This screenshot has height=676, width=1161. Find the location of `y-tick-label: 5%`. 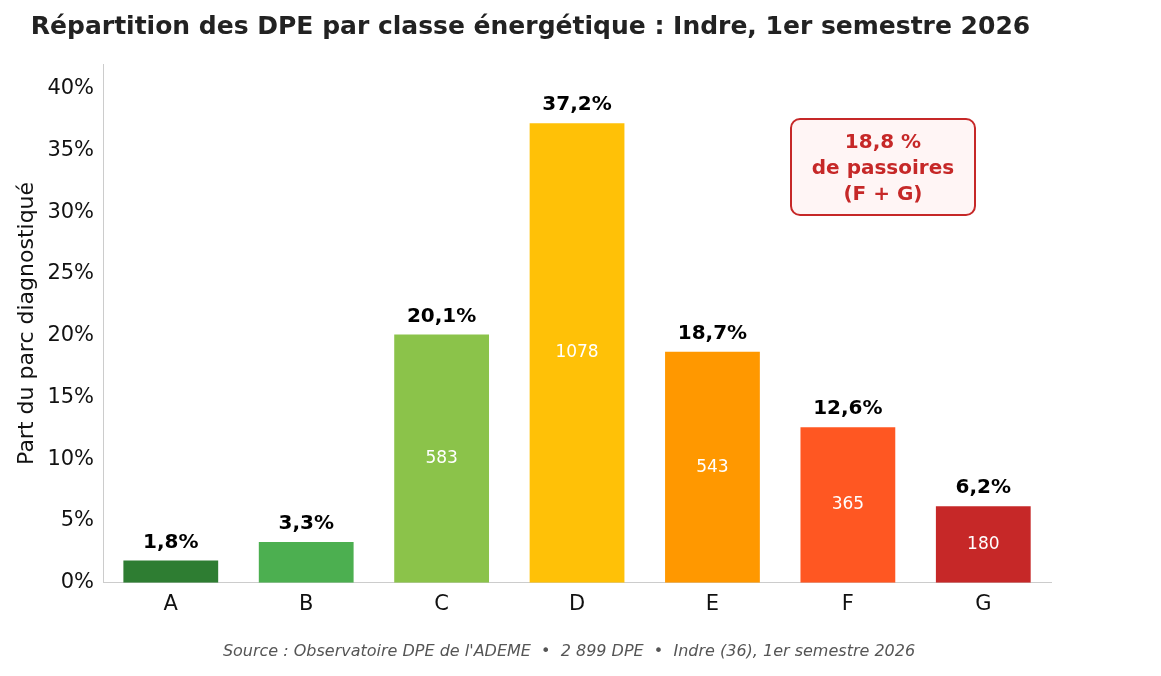

y-tick-label: 5% is located at coordinates (77, 519).